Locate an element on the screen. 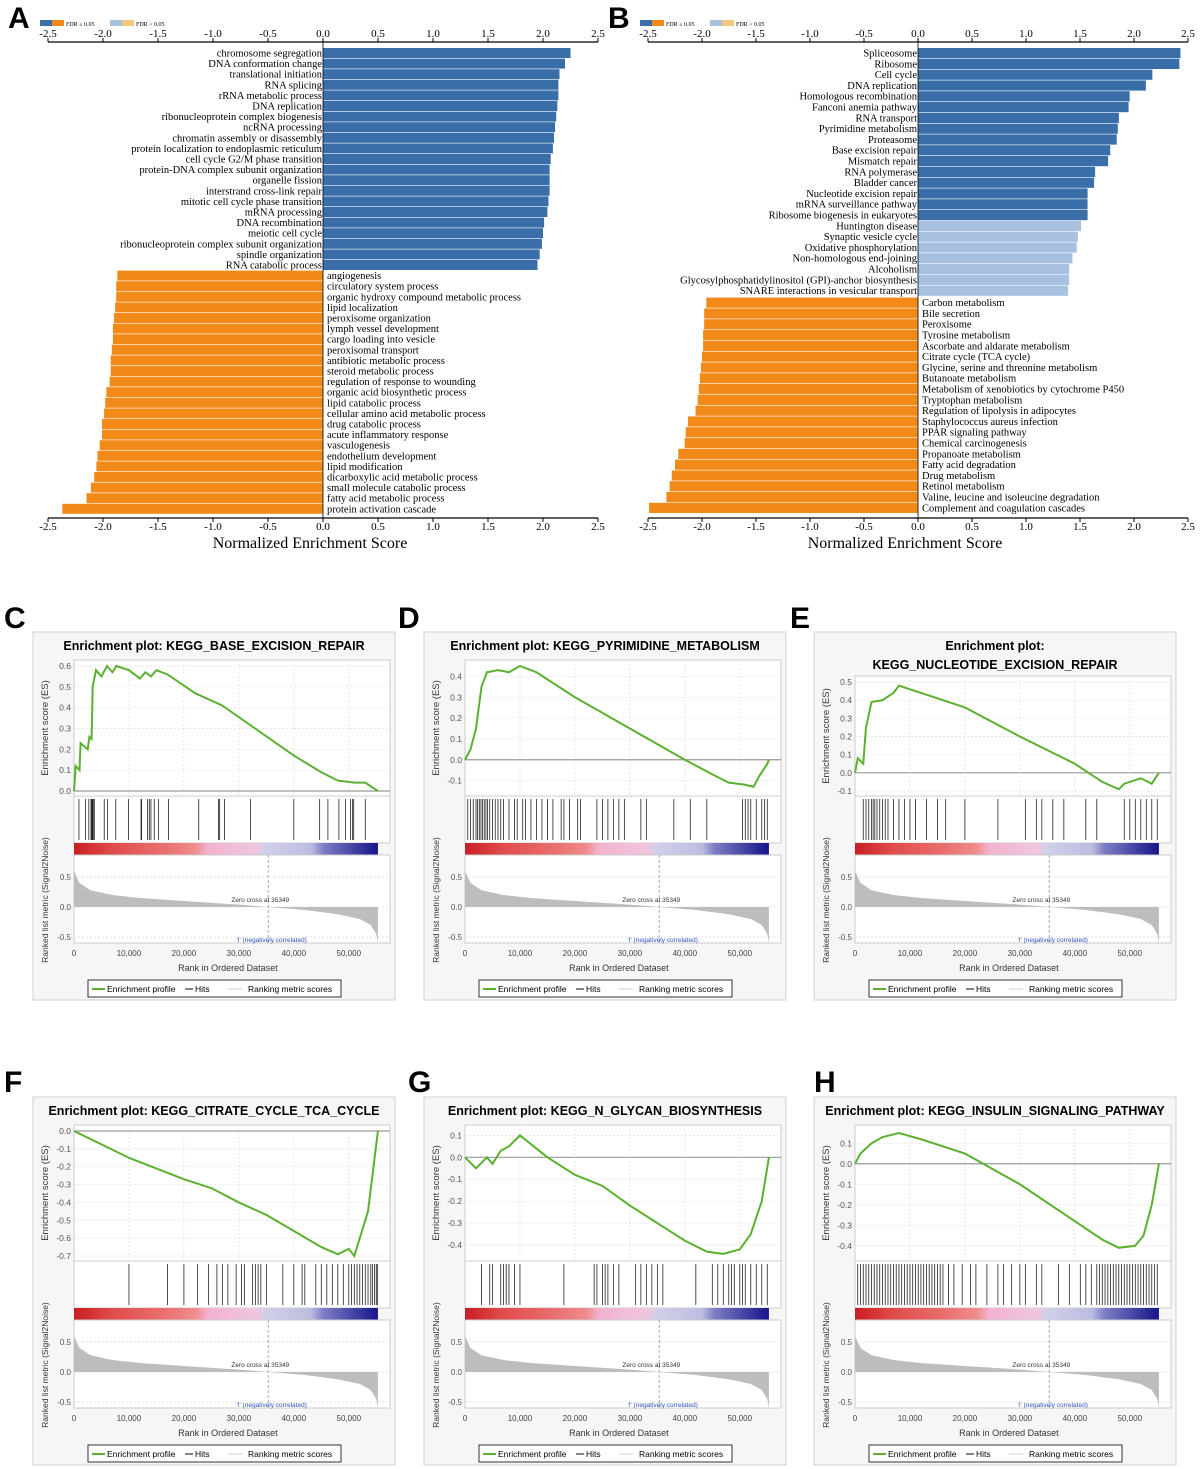  zero-cross-label: Zero cross at 35349 is located at coordinates (1041, 900).